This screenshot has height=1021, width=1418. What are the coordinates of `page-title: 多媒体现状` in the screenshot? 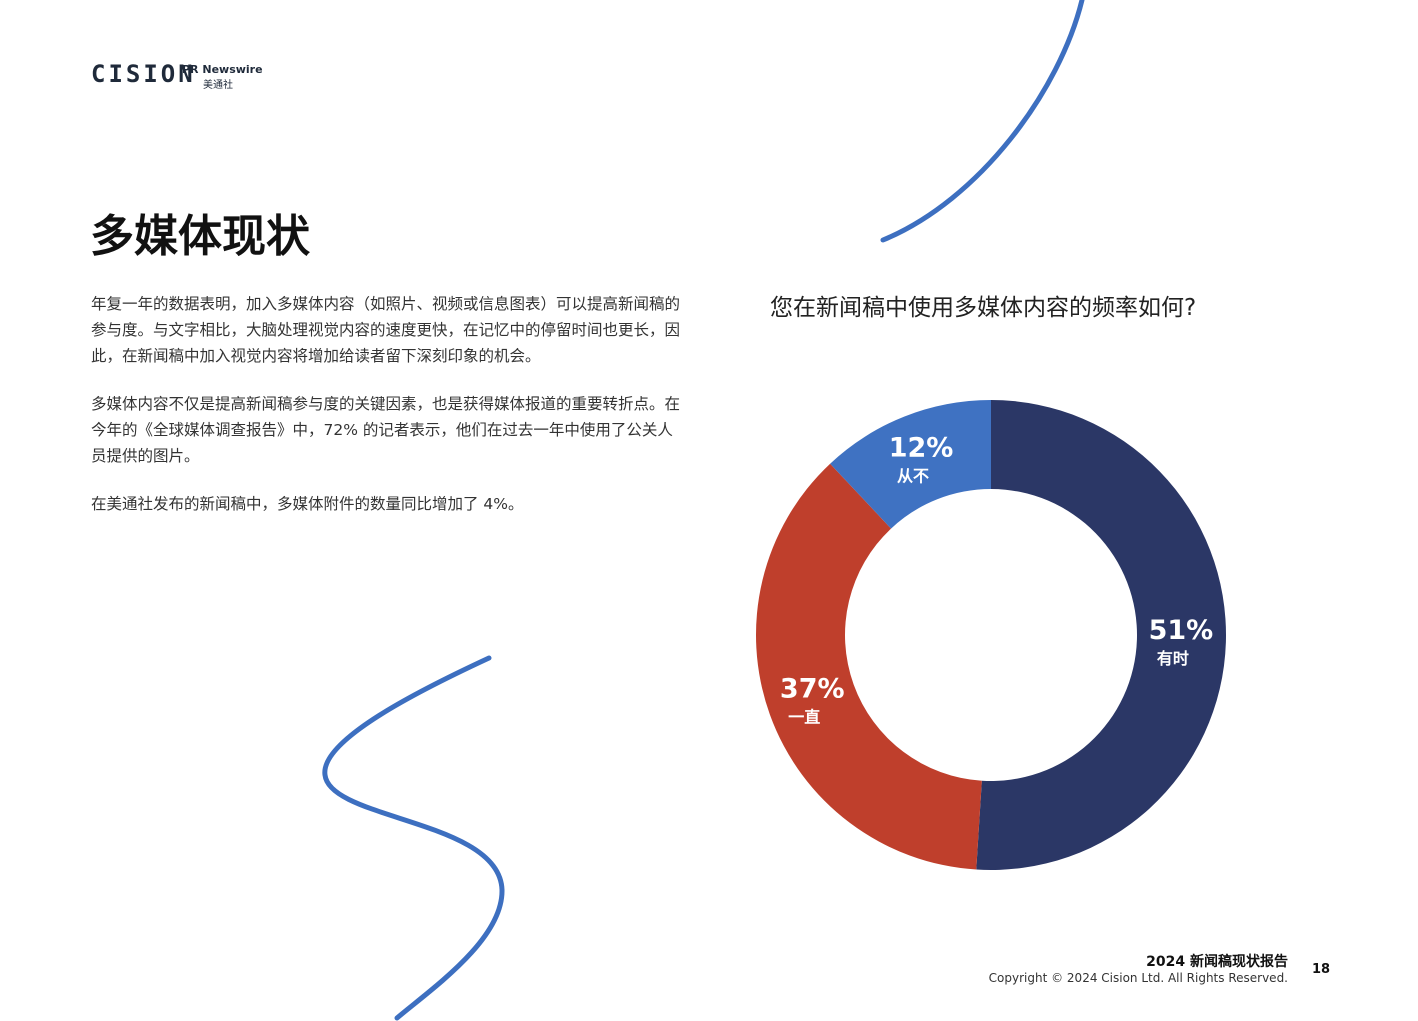 It's located at (200, 236).